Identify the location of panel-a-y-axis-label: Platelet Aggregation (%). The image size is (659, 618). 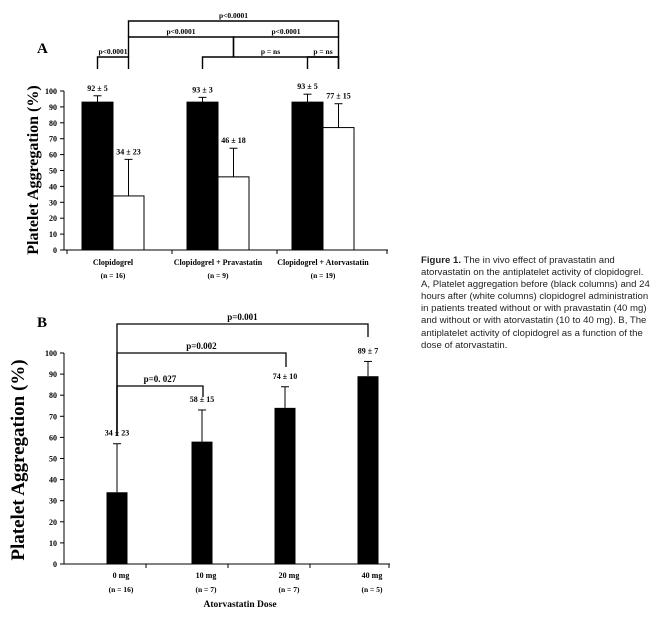
(33, 169).